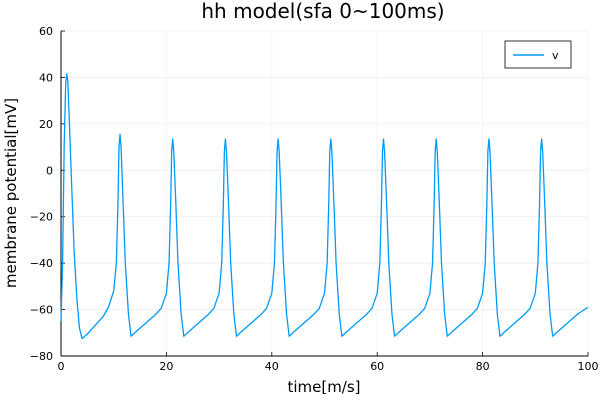 The width and height of the screenshot is (600, 400). I want to click on y-tick-label-1: −60, so click(41, 310).